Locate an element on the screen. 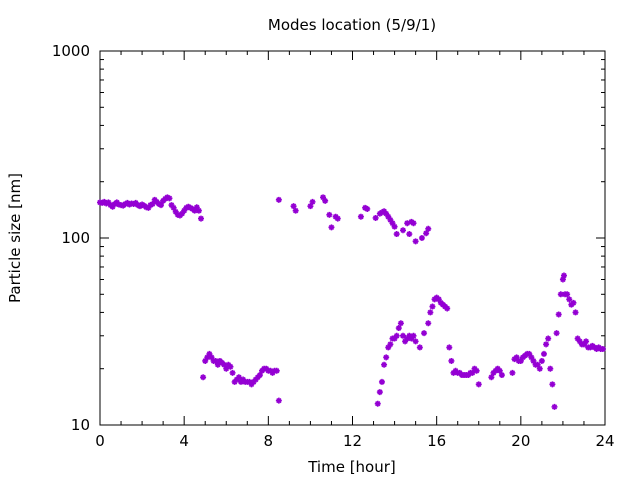  x-axis-label: Time [hour] is located at coordinates (351, 467).